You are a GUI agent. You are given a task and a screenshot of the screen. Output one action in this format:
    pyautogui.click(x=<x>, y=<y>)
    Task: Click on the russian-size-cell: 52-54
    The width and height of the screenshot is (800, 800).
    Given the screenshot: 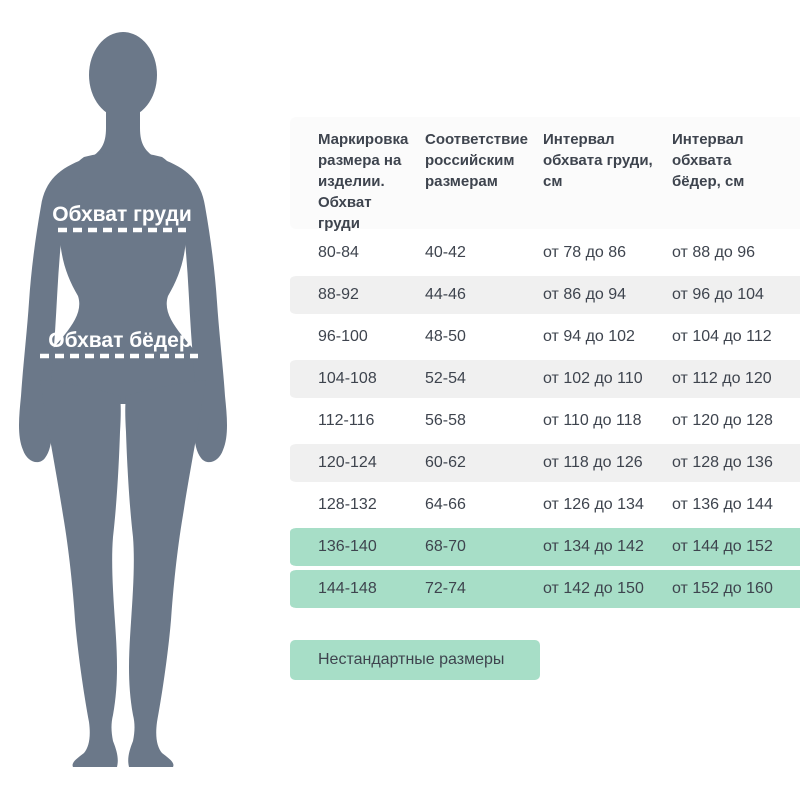 What is the action you would take?
    pyautogui.click(x=445, y=378)
    